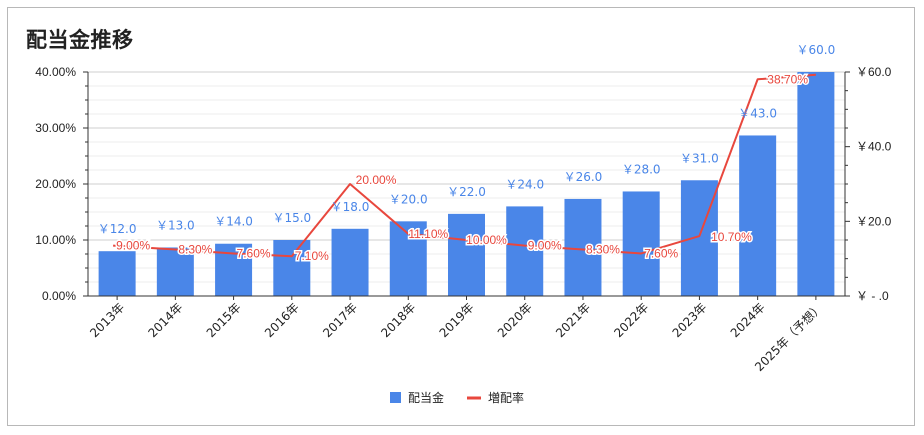  What do you see at coordinates (524, 184) in the screenshot?
I see `bar-label: ￥24.0` at bounding box center [524, 184].